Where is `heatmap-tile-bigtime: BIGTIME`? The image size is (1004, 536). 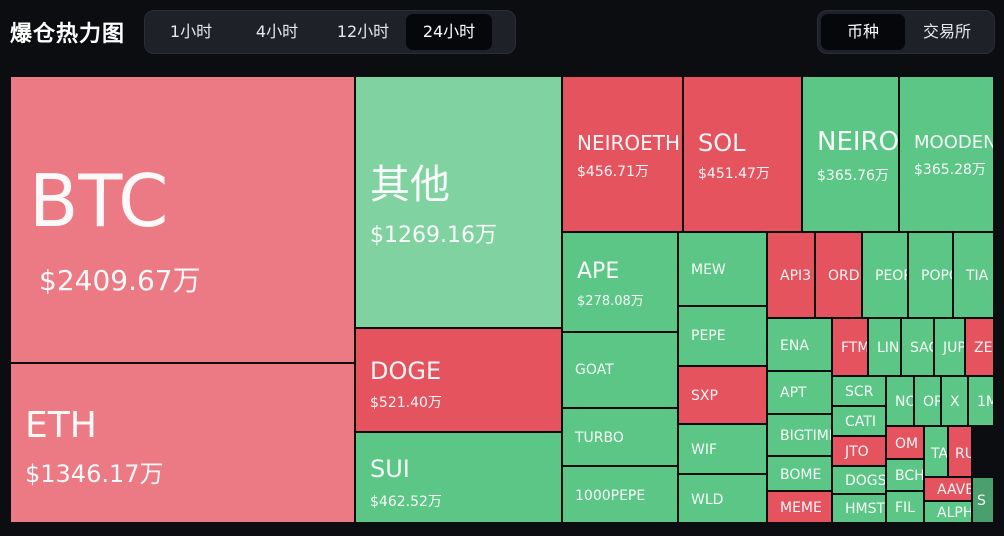
heatmap-tile-bigtime: BIGTIME is located at coordinates (799, 435).